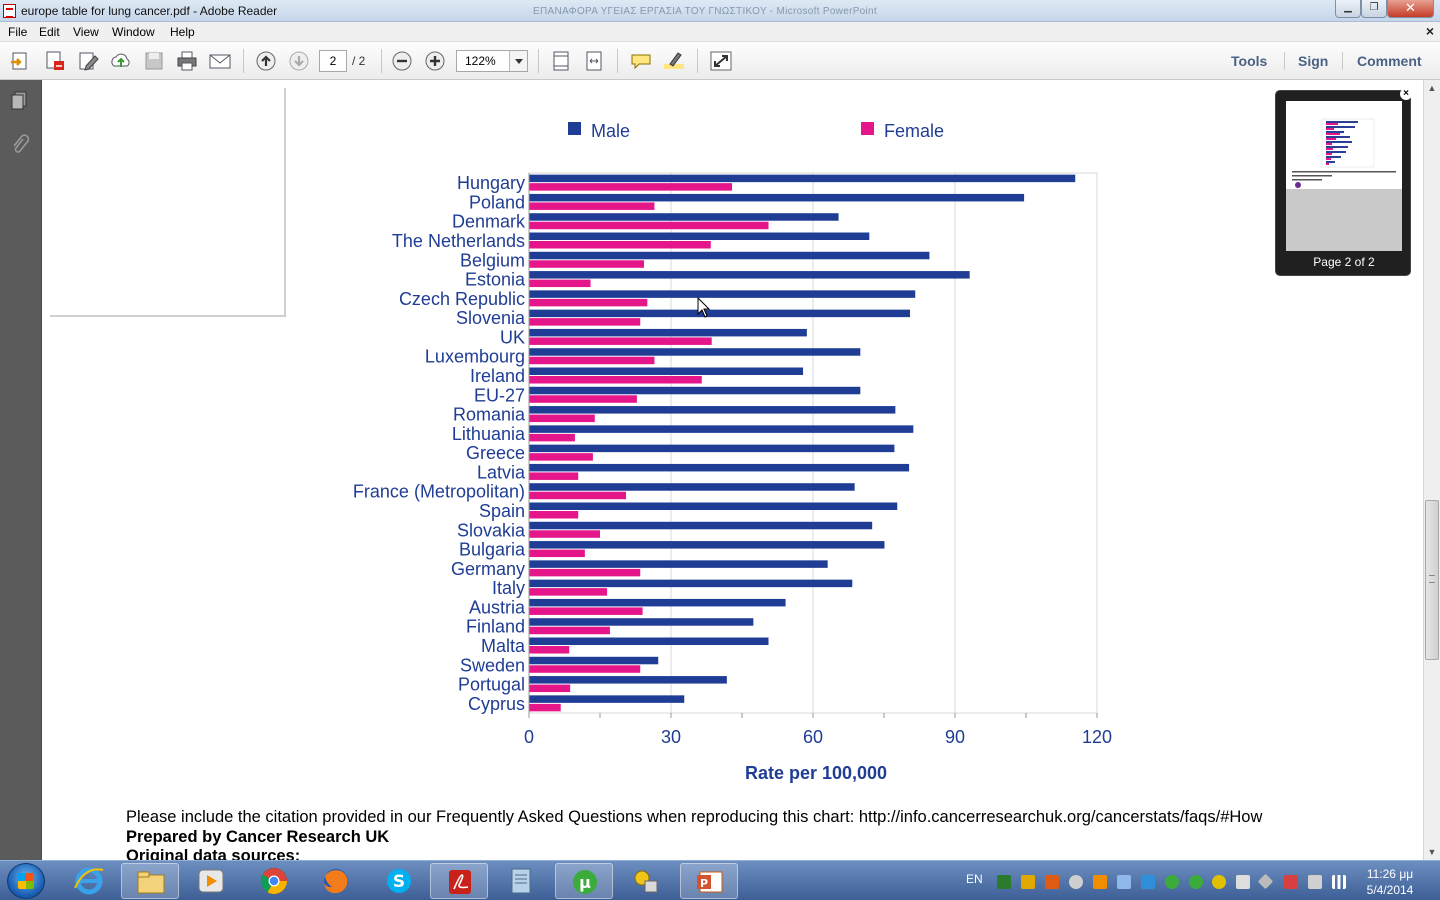  What do you see at coordinates (1374, 9) in the screenshot?
I see `maximize-button: ❐` at bounding box center [1374, 9].